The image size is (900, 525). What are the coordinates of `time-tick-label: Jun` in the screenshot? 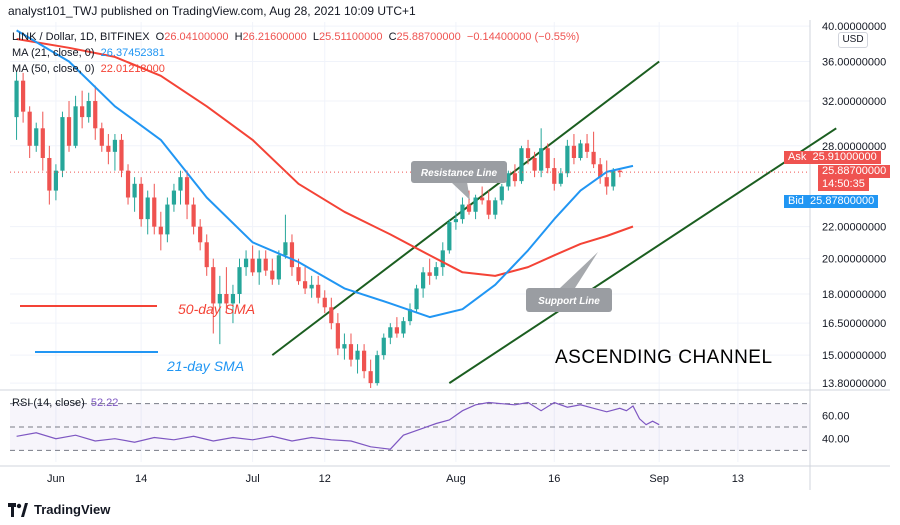 It's located at (56, 479).